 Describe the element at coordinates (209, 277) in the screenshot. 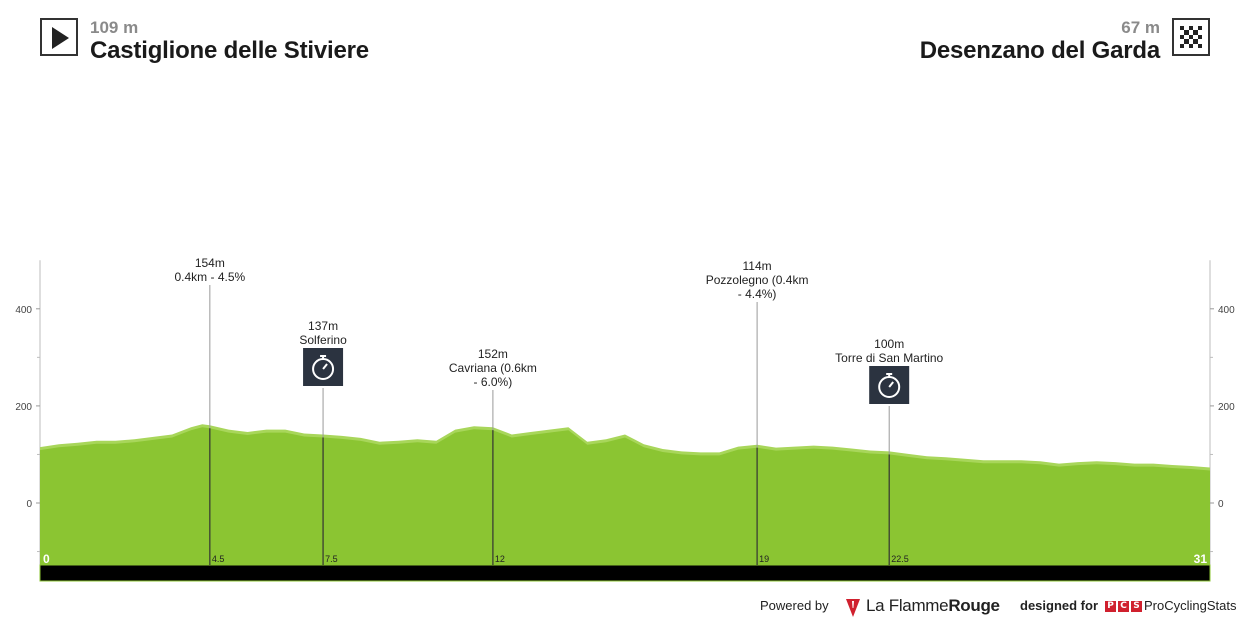

I see `climb-detail-label: 0.4km - 4.5%` at that location.